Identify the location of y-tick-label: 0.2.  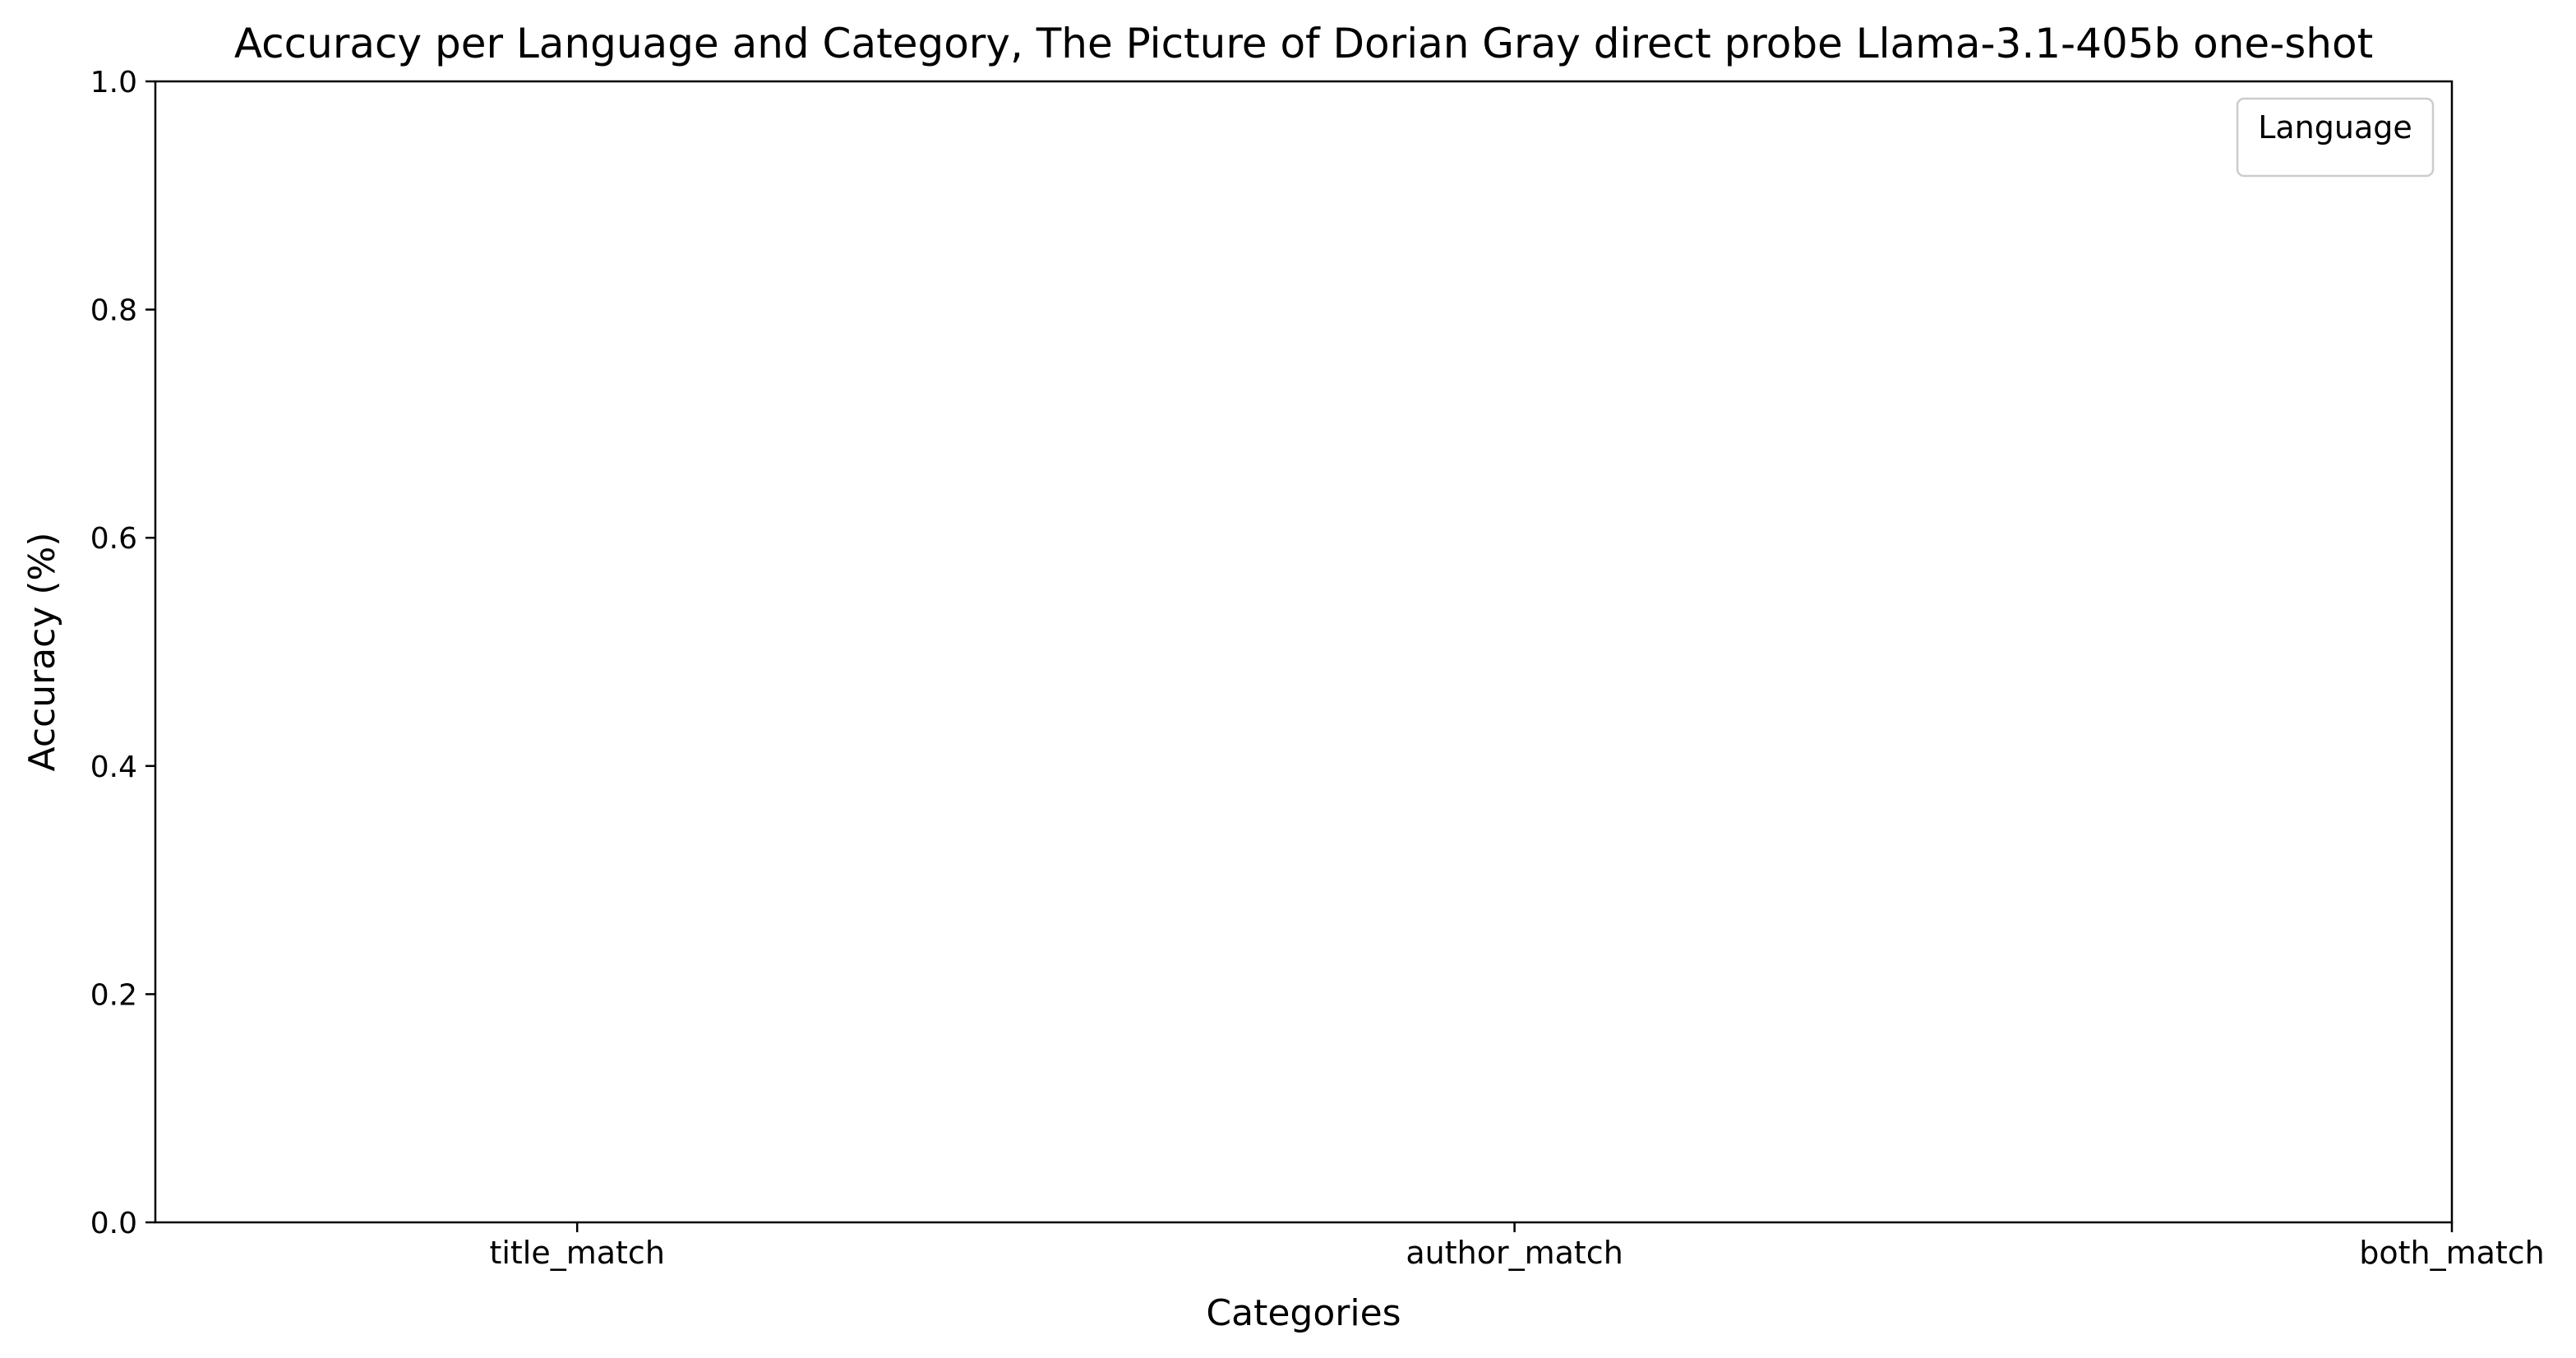
(114, 995).